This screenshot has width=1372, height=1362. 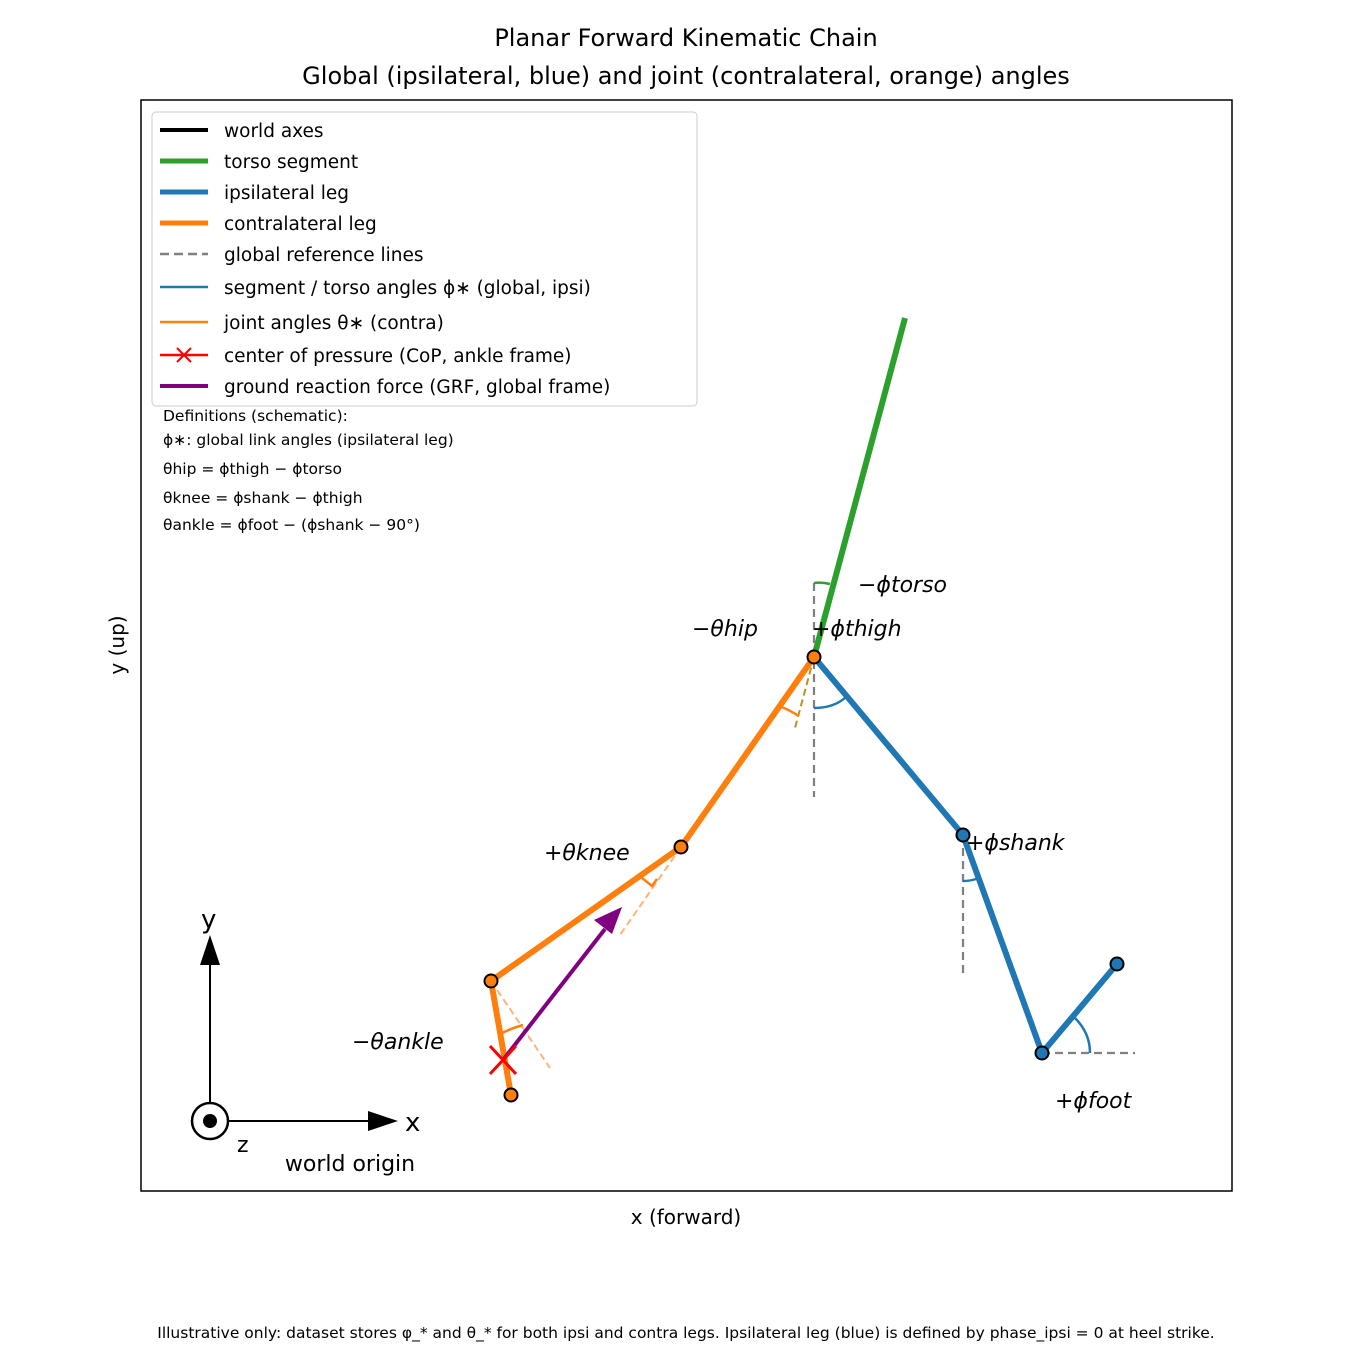 I want to click on hip-joint, so click(x=814, y=657).